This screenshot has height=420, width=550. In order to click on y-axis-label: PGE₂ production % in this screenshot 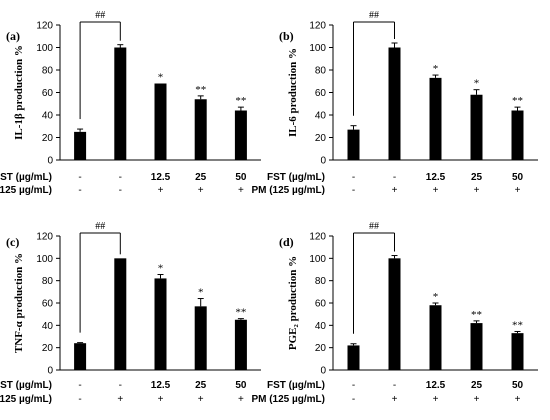, I will do `click(293, 303)`.